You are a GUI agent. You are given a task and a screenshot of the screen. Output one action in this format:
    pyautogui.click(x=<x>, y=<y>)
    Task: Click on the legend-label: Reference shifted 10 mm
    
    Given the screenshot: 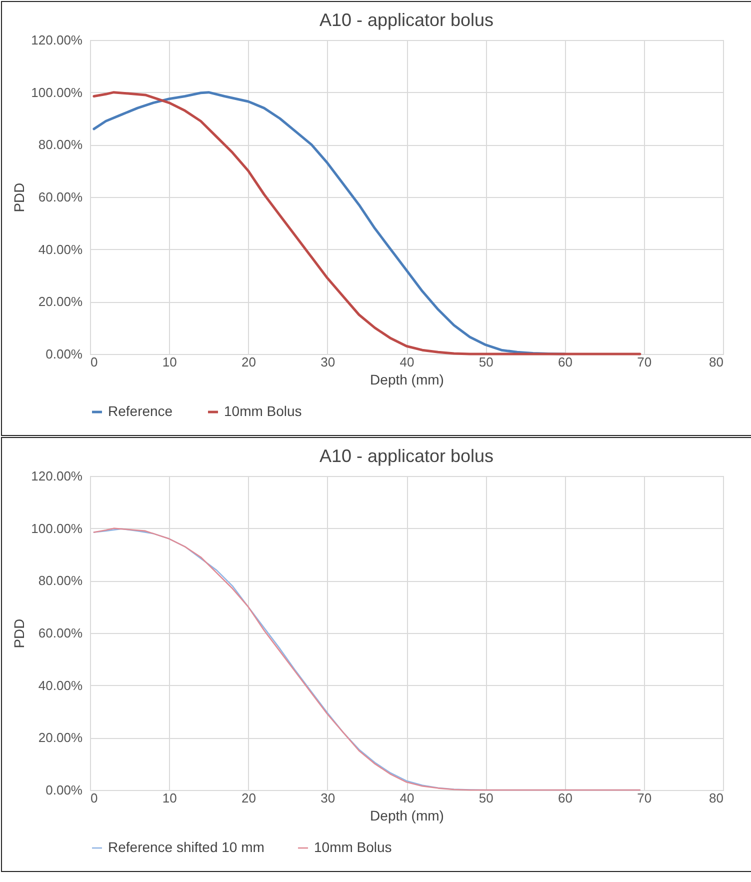 What is the action you would take?
    pyautogui.click(x=186, y=847)
    